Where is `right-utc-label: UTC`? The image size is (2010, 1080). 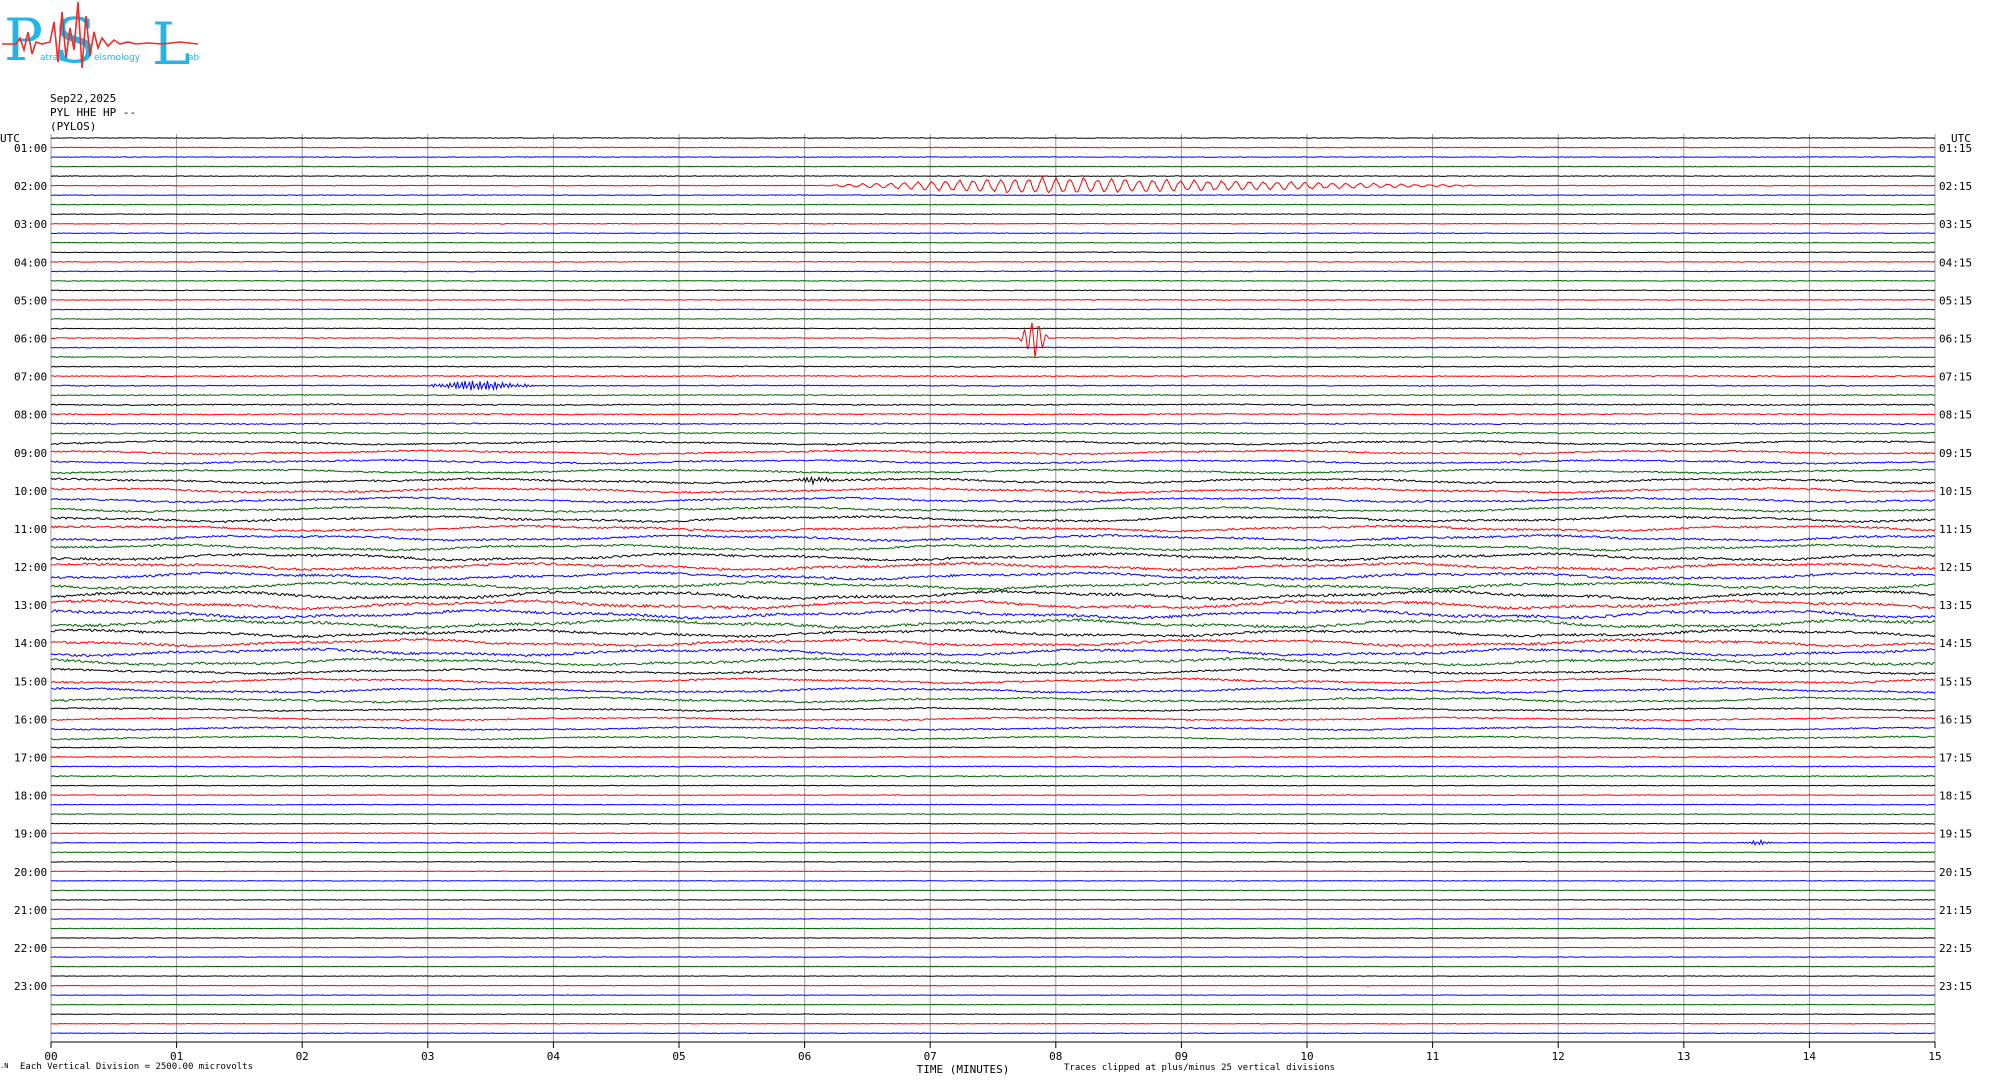 right-utc-label: UTC is located at coordinates (1961, 138).